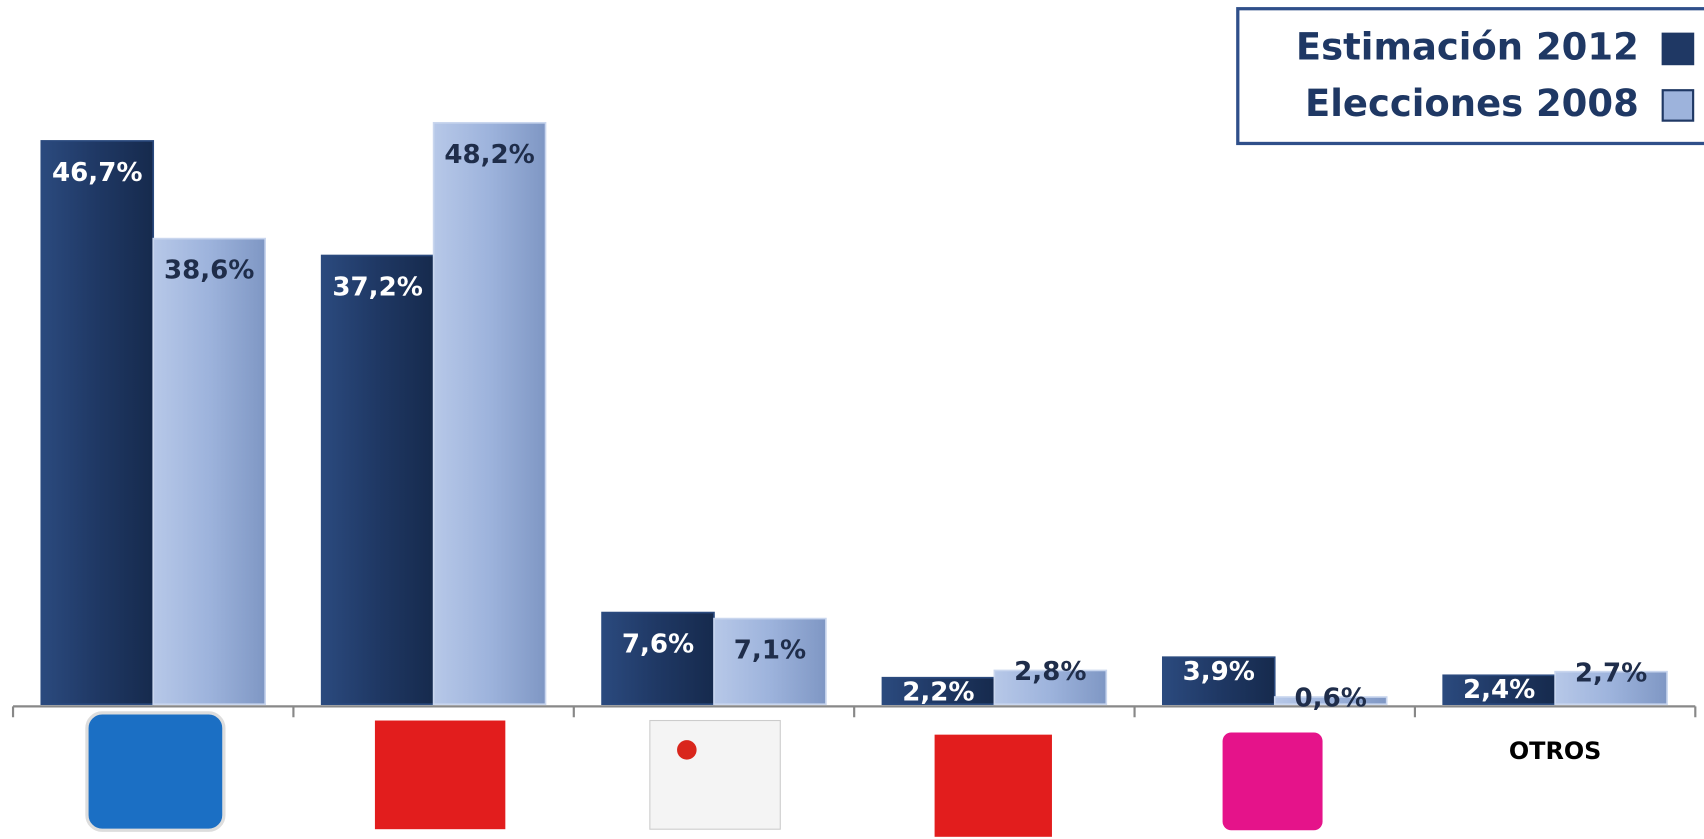 The image size is (1704, 839). I want to click on legend-box, so click(1470, 76).